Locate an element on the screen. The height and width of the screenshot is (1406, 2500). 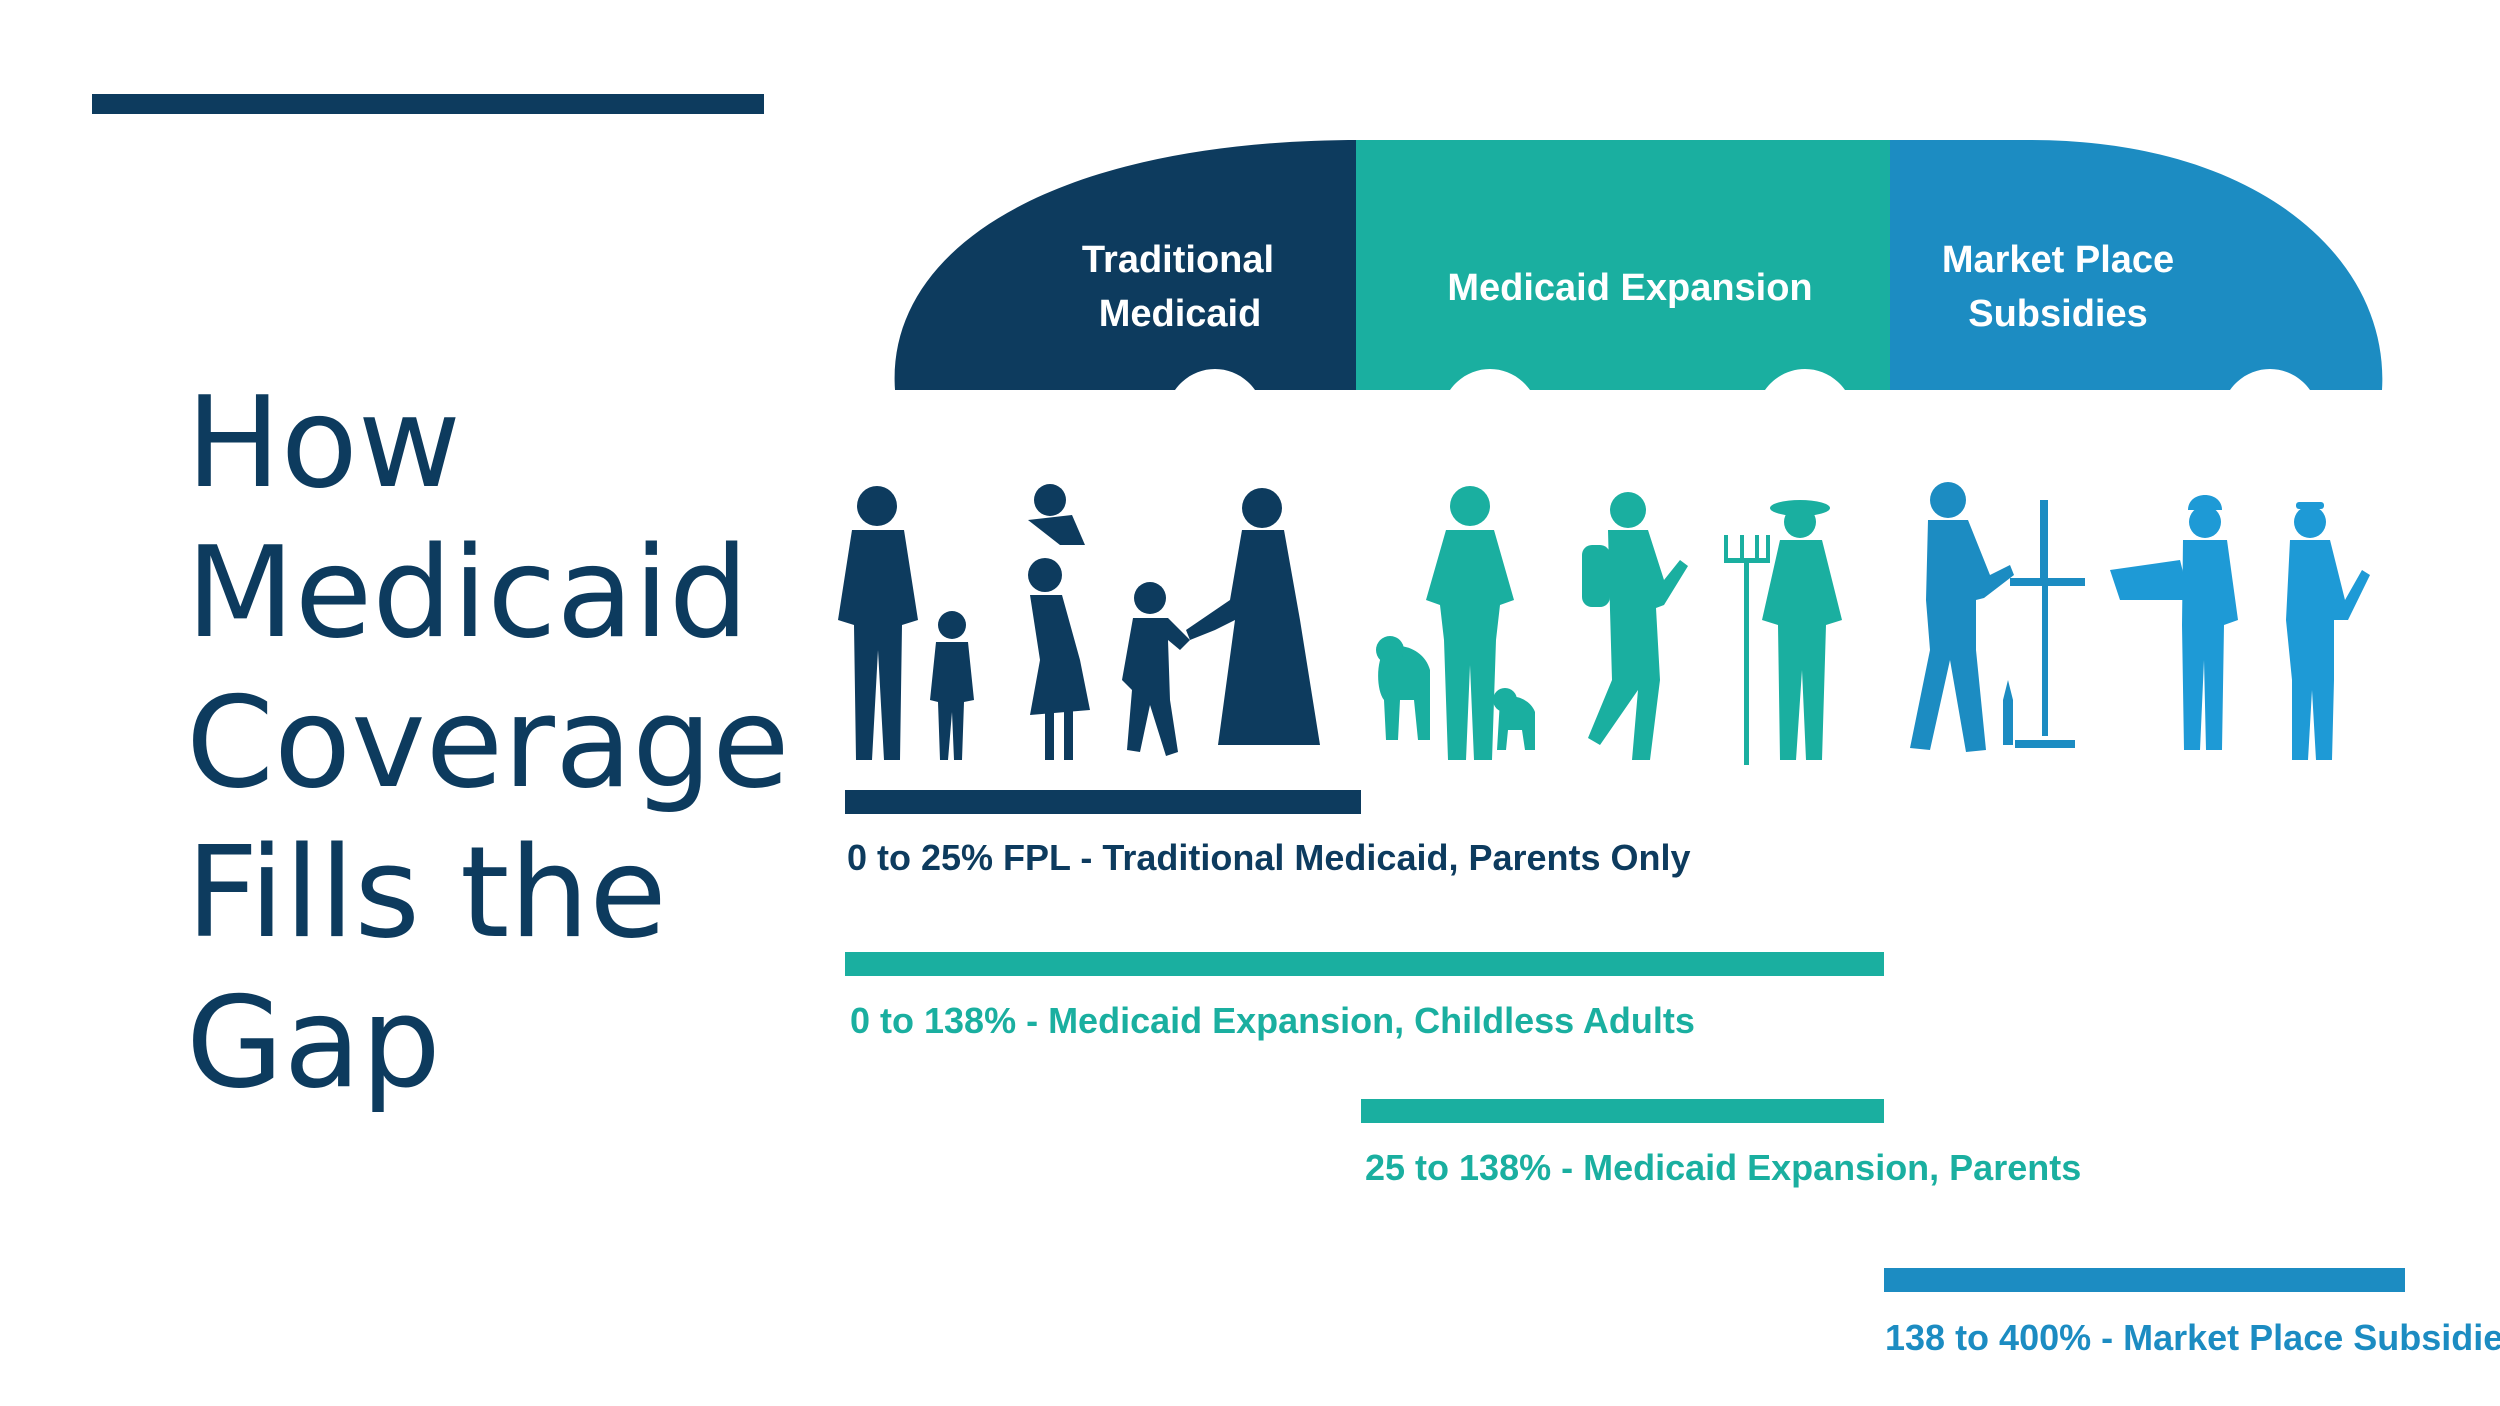
title-line-4: Fills the is located at coordinates (426, 892).